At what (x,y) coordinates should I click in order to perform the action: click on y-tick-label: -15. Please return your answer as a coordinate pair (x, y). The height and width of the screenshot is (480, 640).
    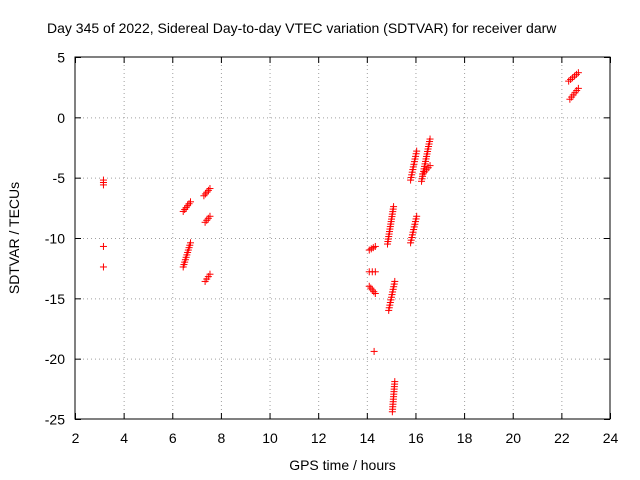
    Looking at the image, I should click on (55, 299).